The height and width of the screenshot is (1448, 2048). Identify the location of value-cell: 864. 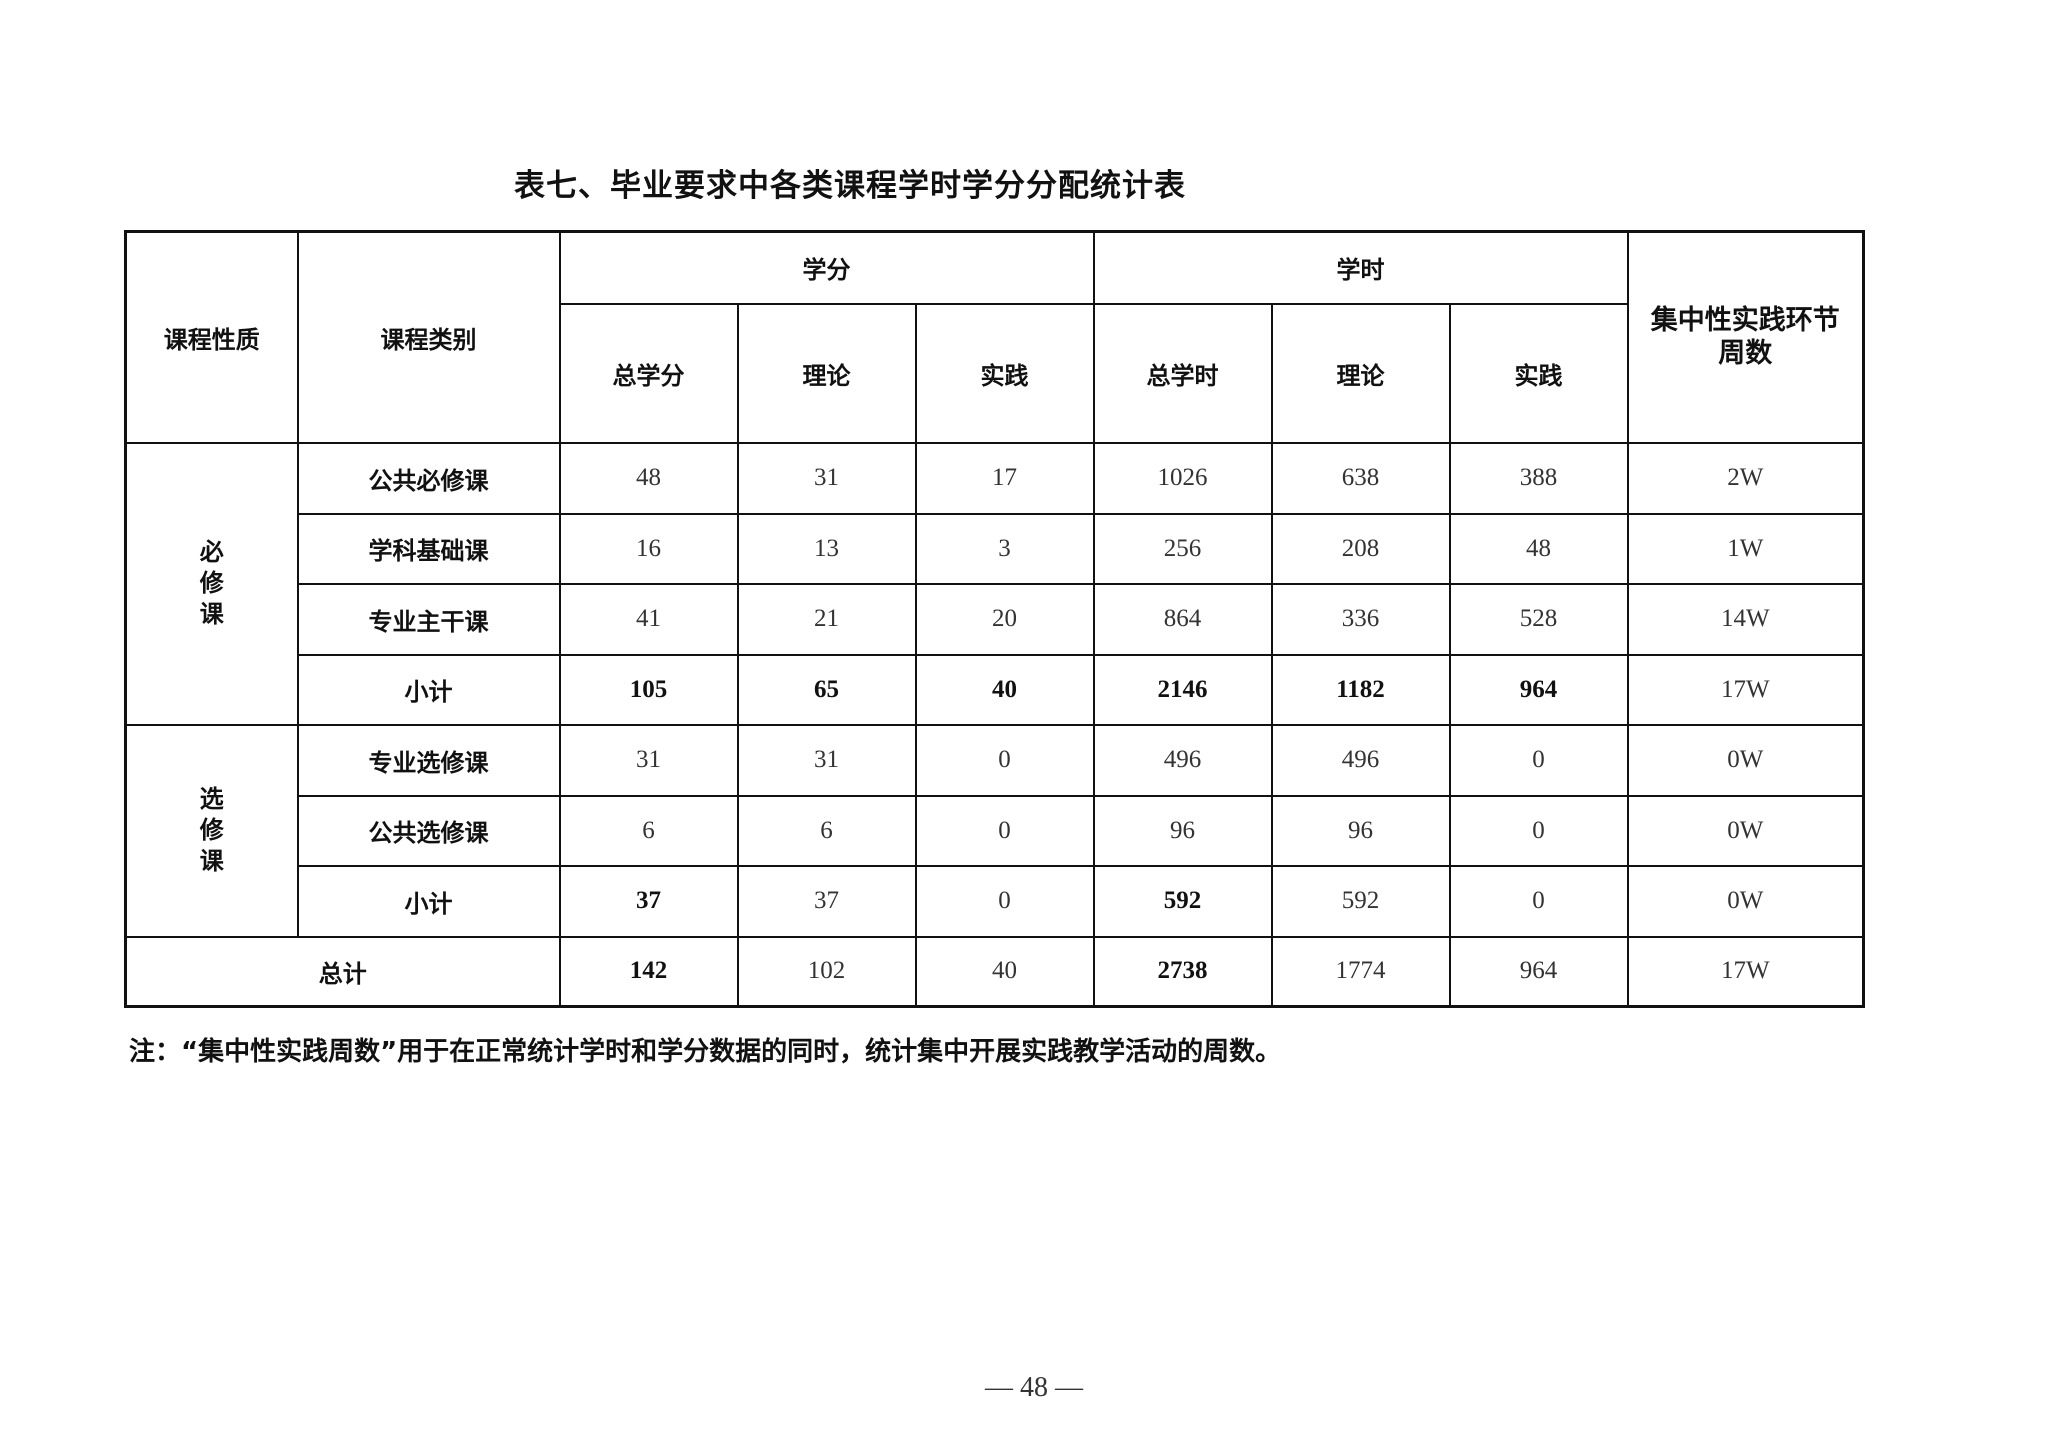
(1182, 619).